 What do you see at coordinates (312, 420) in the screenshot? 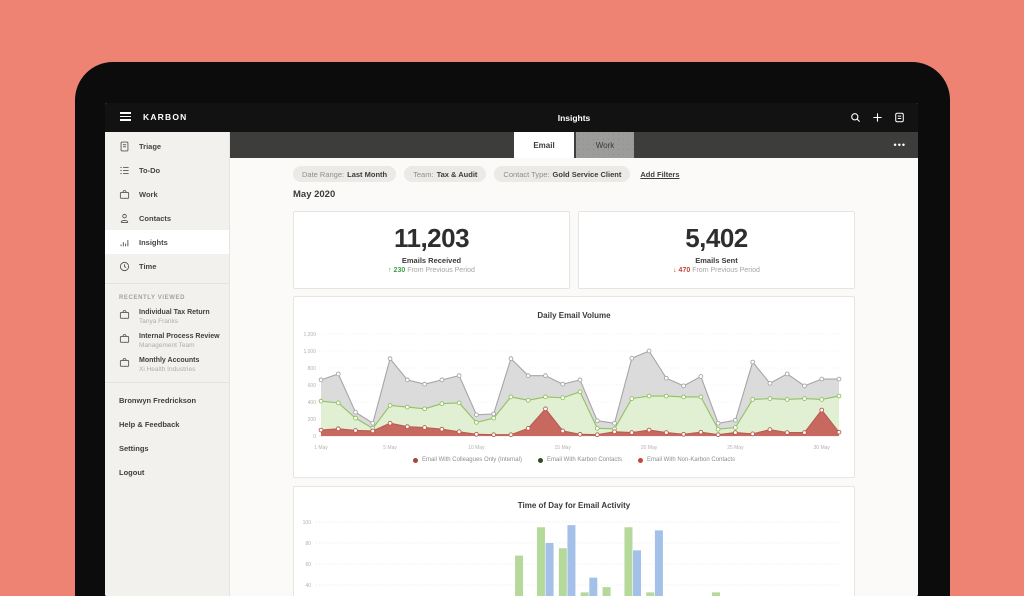
I see `svg-text: 200` at bounding box center [312, 420].